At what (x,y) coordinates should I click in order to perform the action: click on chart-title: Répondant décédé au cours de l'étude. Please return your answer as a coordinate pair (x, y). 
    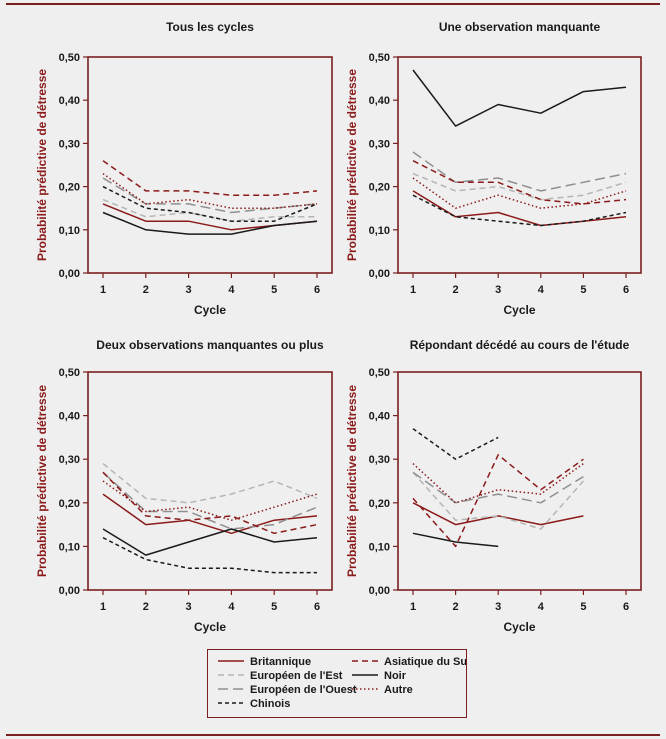
    Looking at the image, I should click on (520, 345).